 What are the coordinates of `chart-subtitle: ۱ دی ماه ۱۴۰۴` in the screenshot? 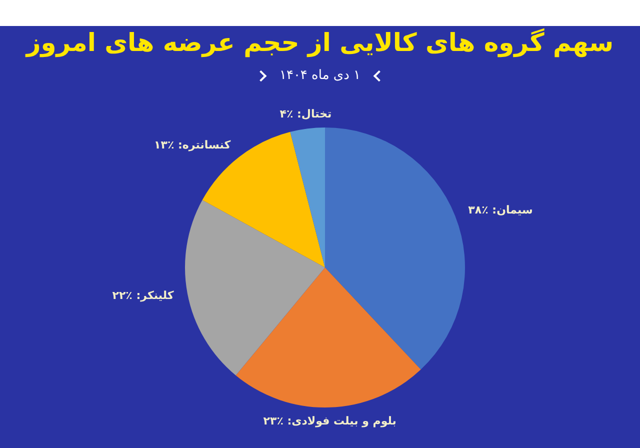 It's located at (320, 75).